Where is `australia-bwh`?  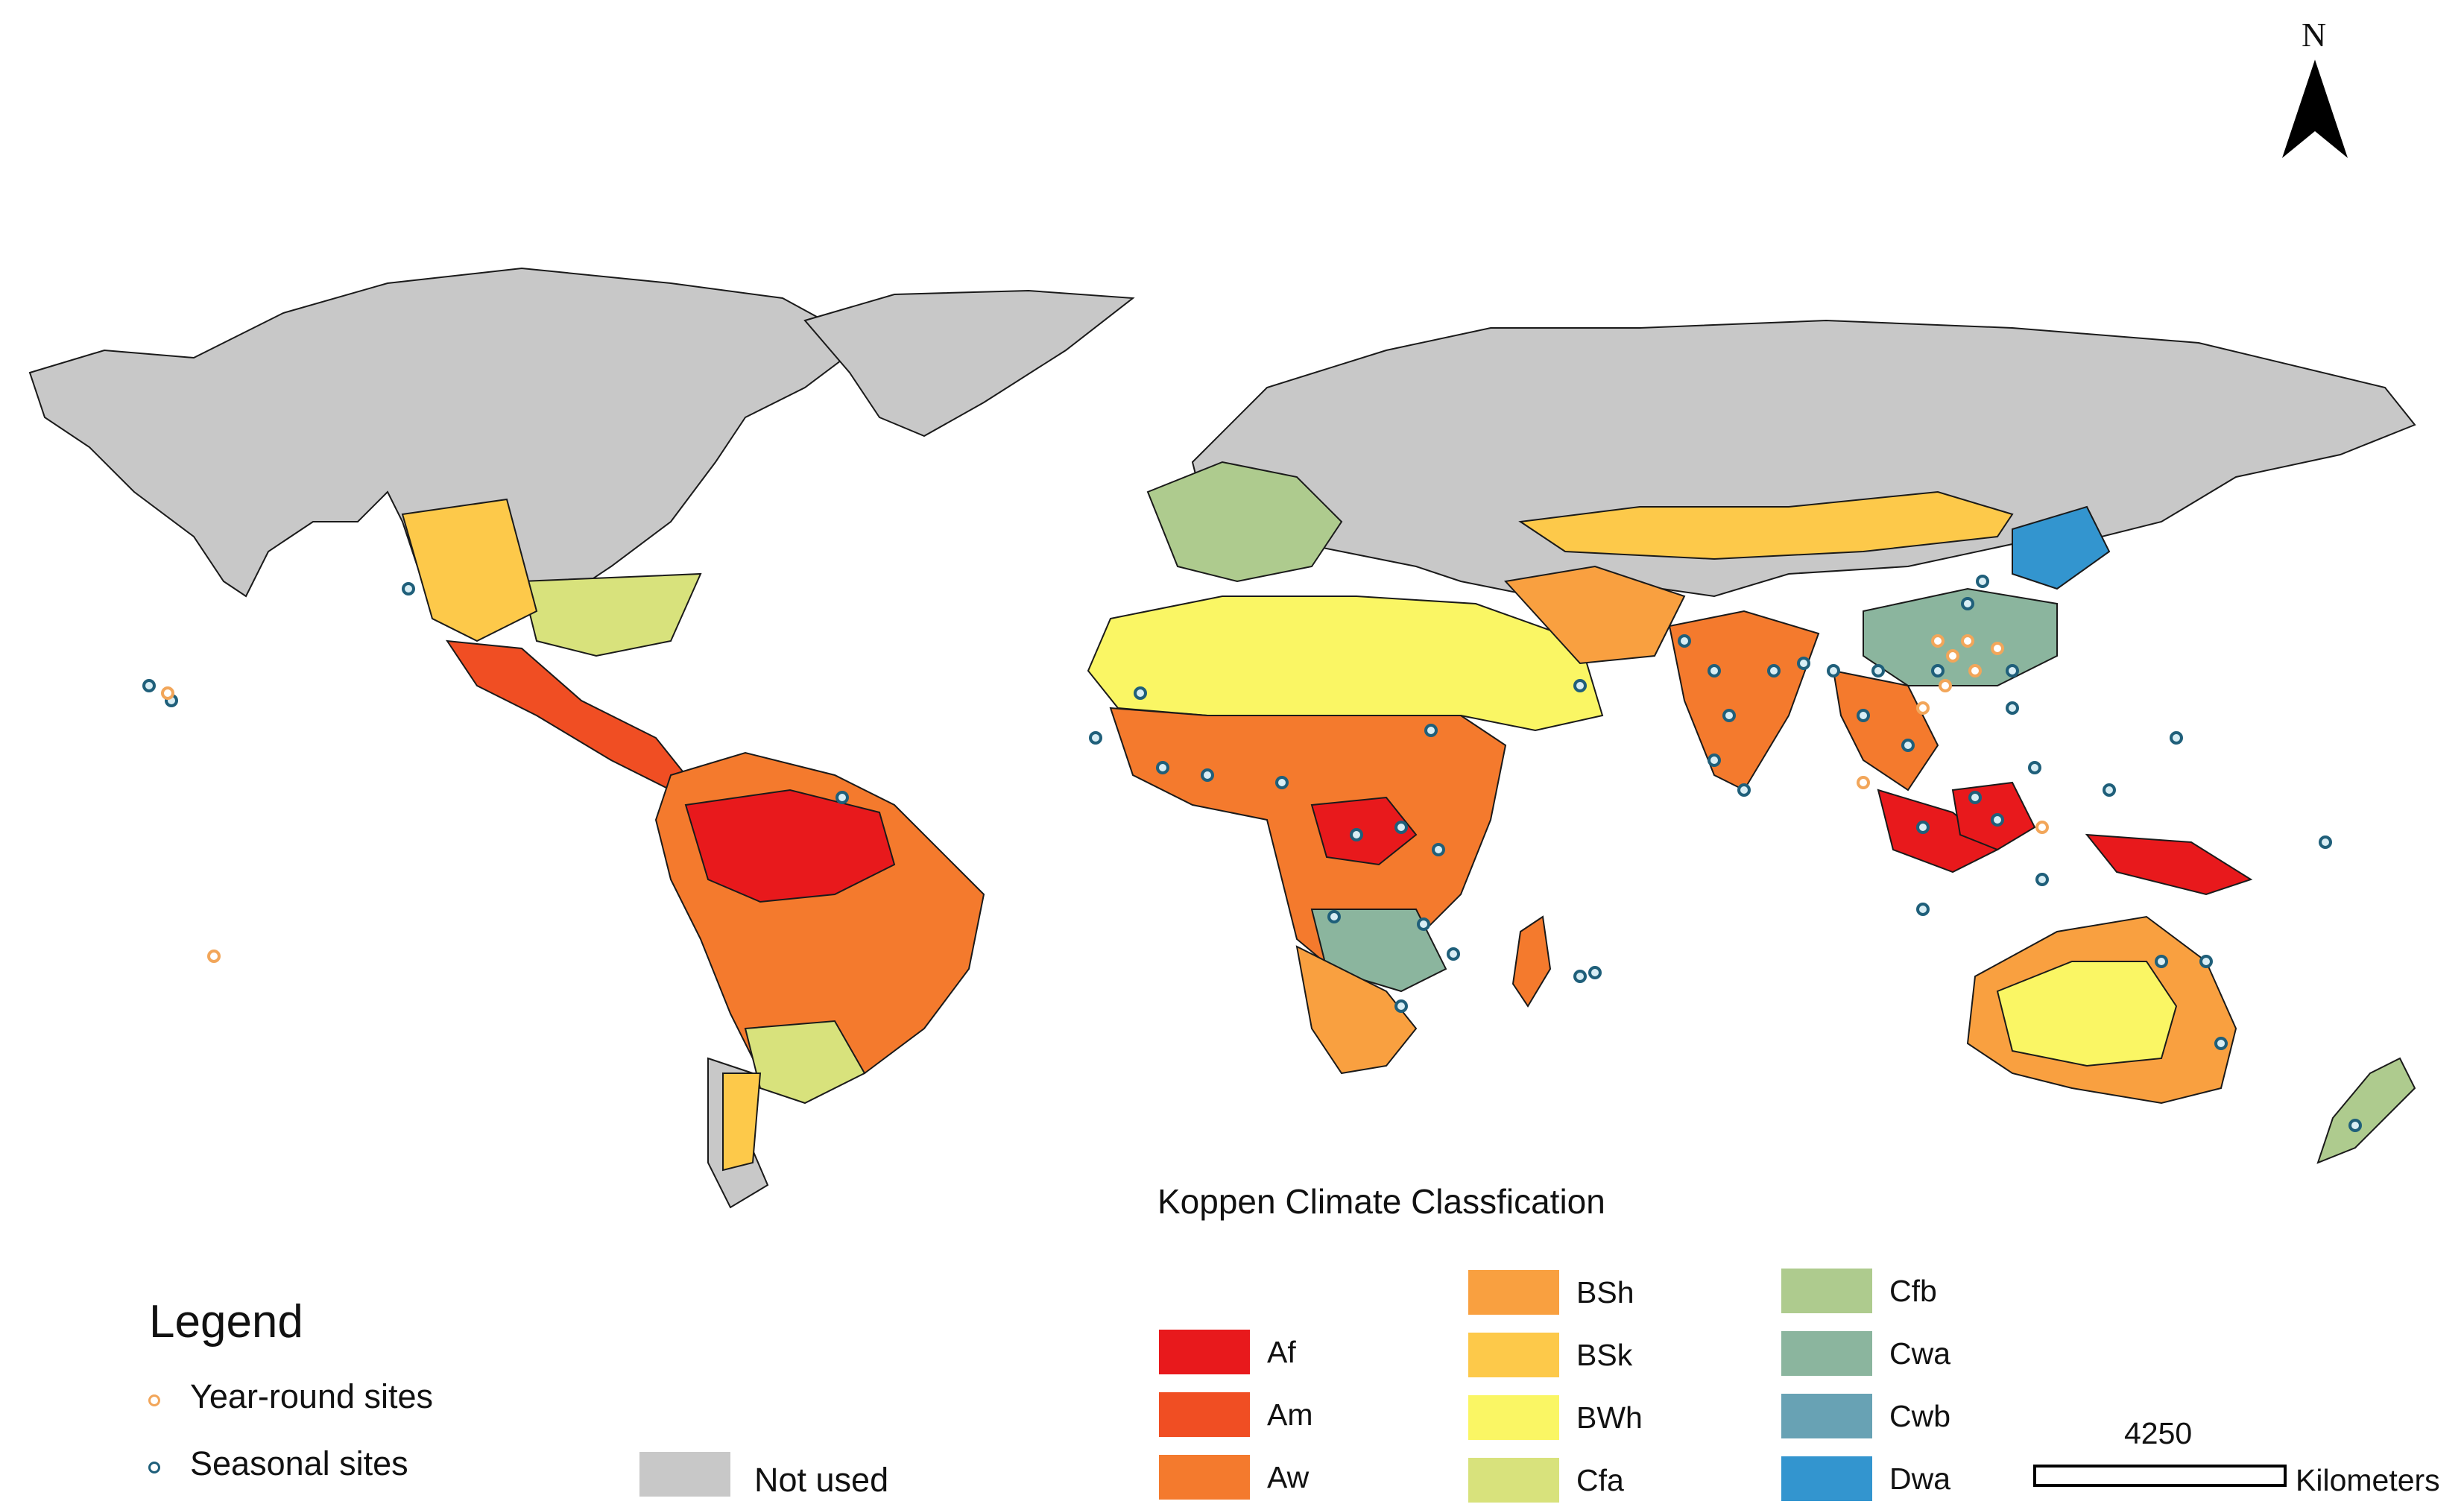
australia-bwh is located at coordinates (2087, 1014).